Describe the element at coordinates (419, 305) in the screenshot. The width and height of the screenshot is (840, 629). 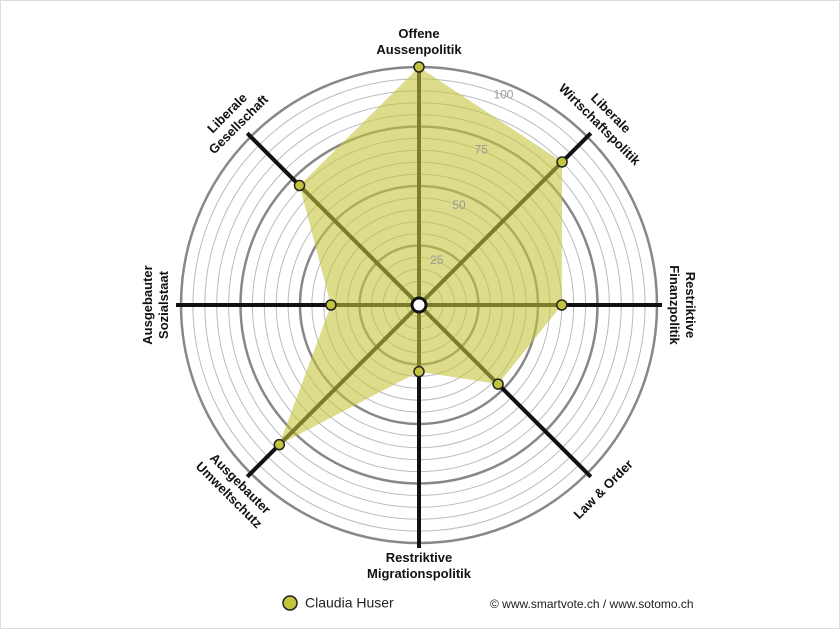
I see `center-hub` at that location.